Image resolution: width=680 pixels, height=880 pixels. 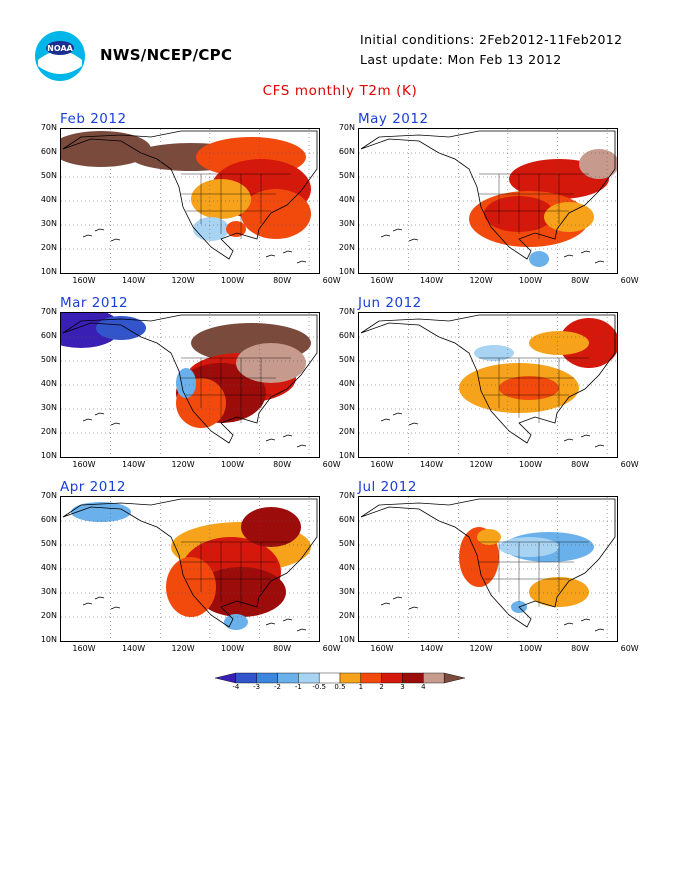 I want to click on colorbar-tick-label: 1, so click(x=361, y=687).